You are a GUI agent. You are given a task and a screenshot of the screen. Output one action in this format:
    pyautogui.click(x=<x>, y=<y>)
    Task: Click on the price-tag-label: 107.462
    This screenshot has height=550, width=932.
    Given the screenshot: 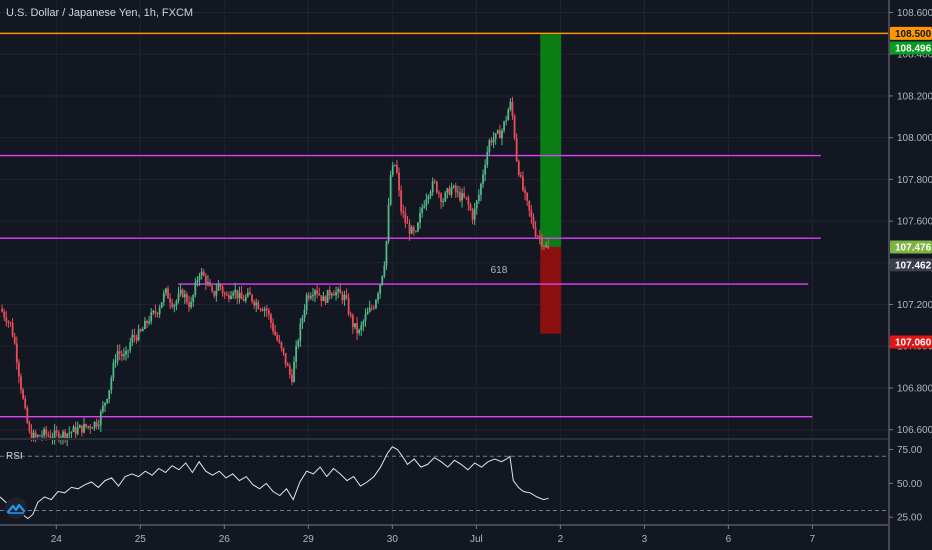 What is the action you would take?
    pyautogui.click(x=913, y=265)
    